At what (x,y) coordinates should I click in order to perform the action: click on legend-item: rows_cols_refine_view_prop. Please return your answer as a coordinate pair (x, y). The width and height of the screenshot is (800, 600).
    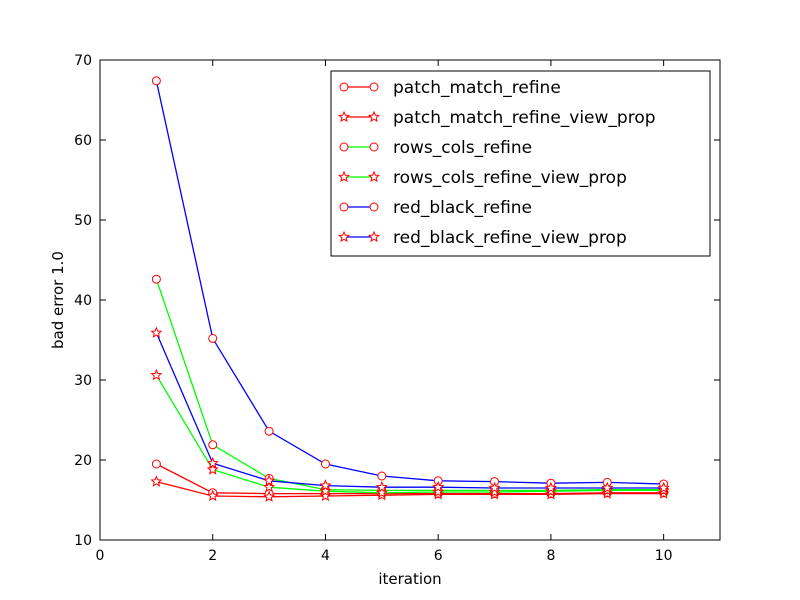
    Looking at the image, I should click on (482, 178).